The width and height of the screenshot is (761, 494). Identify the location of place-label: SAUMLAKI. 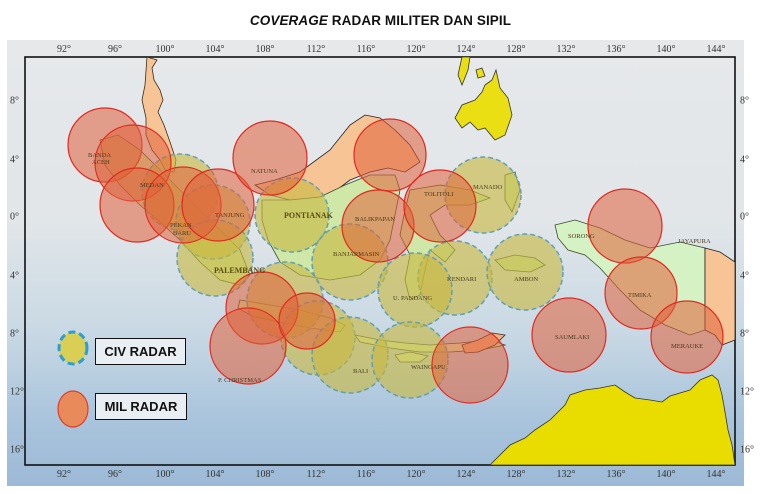
(572, 337).